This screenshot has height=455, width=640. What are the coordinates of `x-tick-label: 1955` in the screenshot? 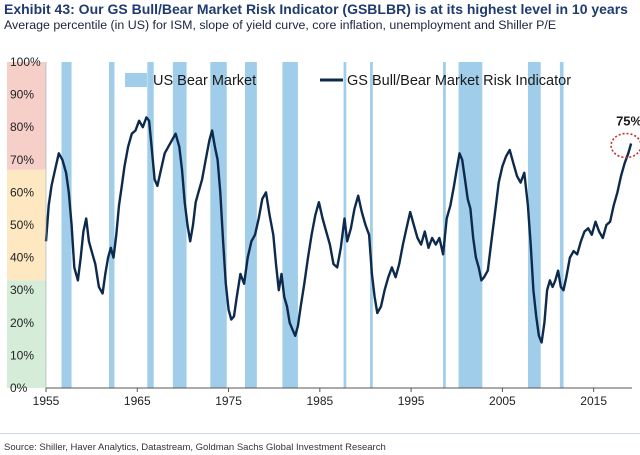 It's located at (46, 401).